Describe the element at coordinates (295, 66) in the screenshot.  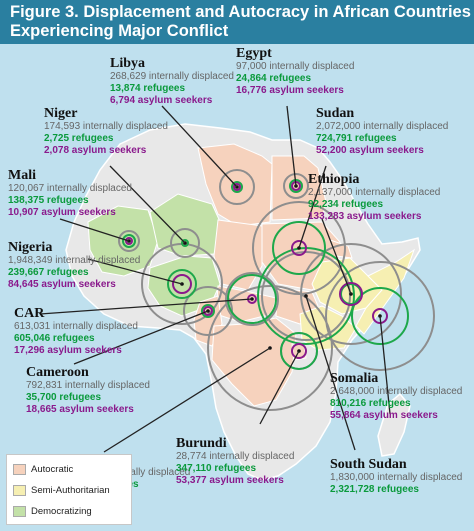
I see `idp-count: 97,000 internally displaced` at that location.